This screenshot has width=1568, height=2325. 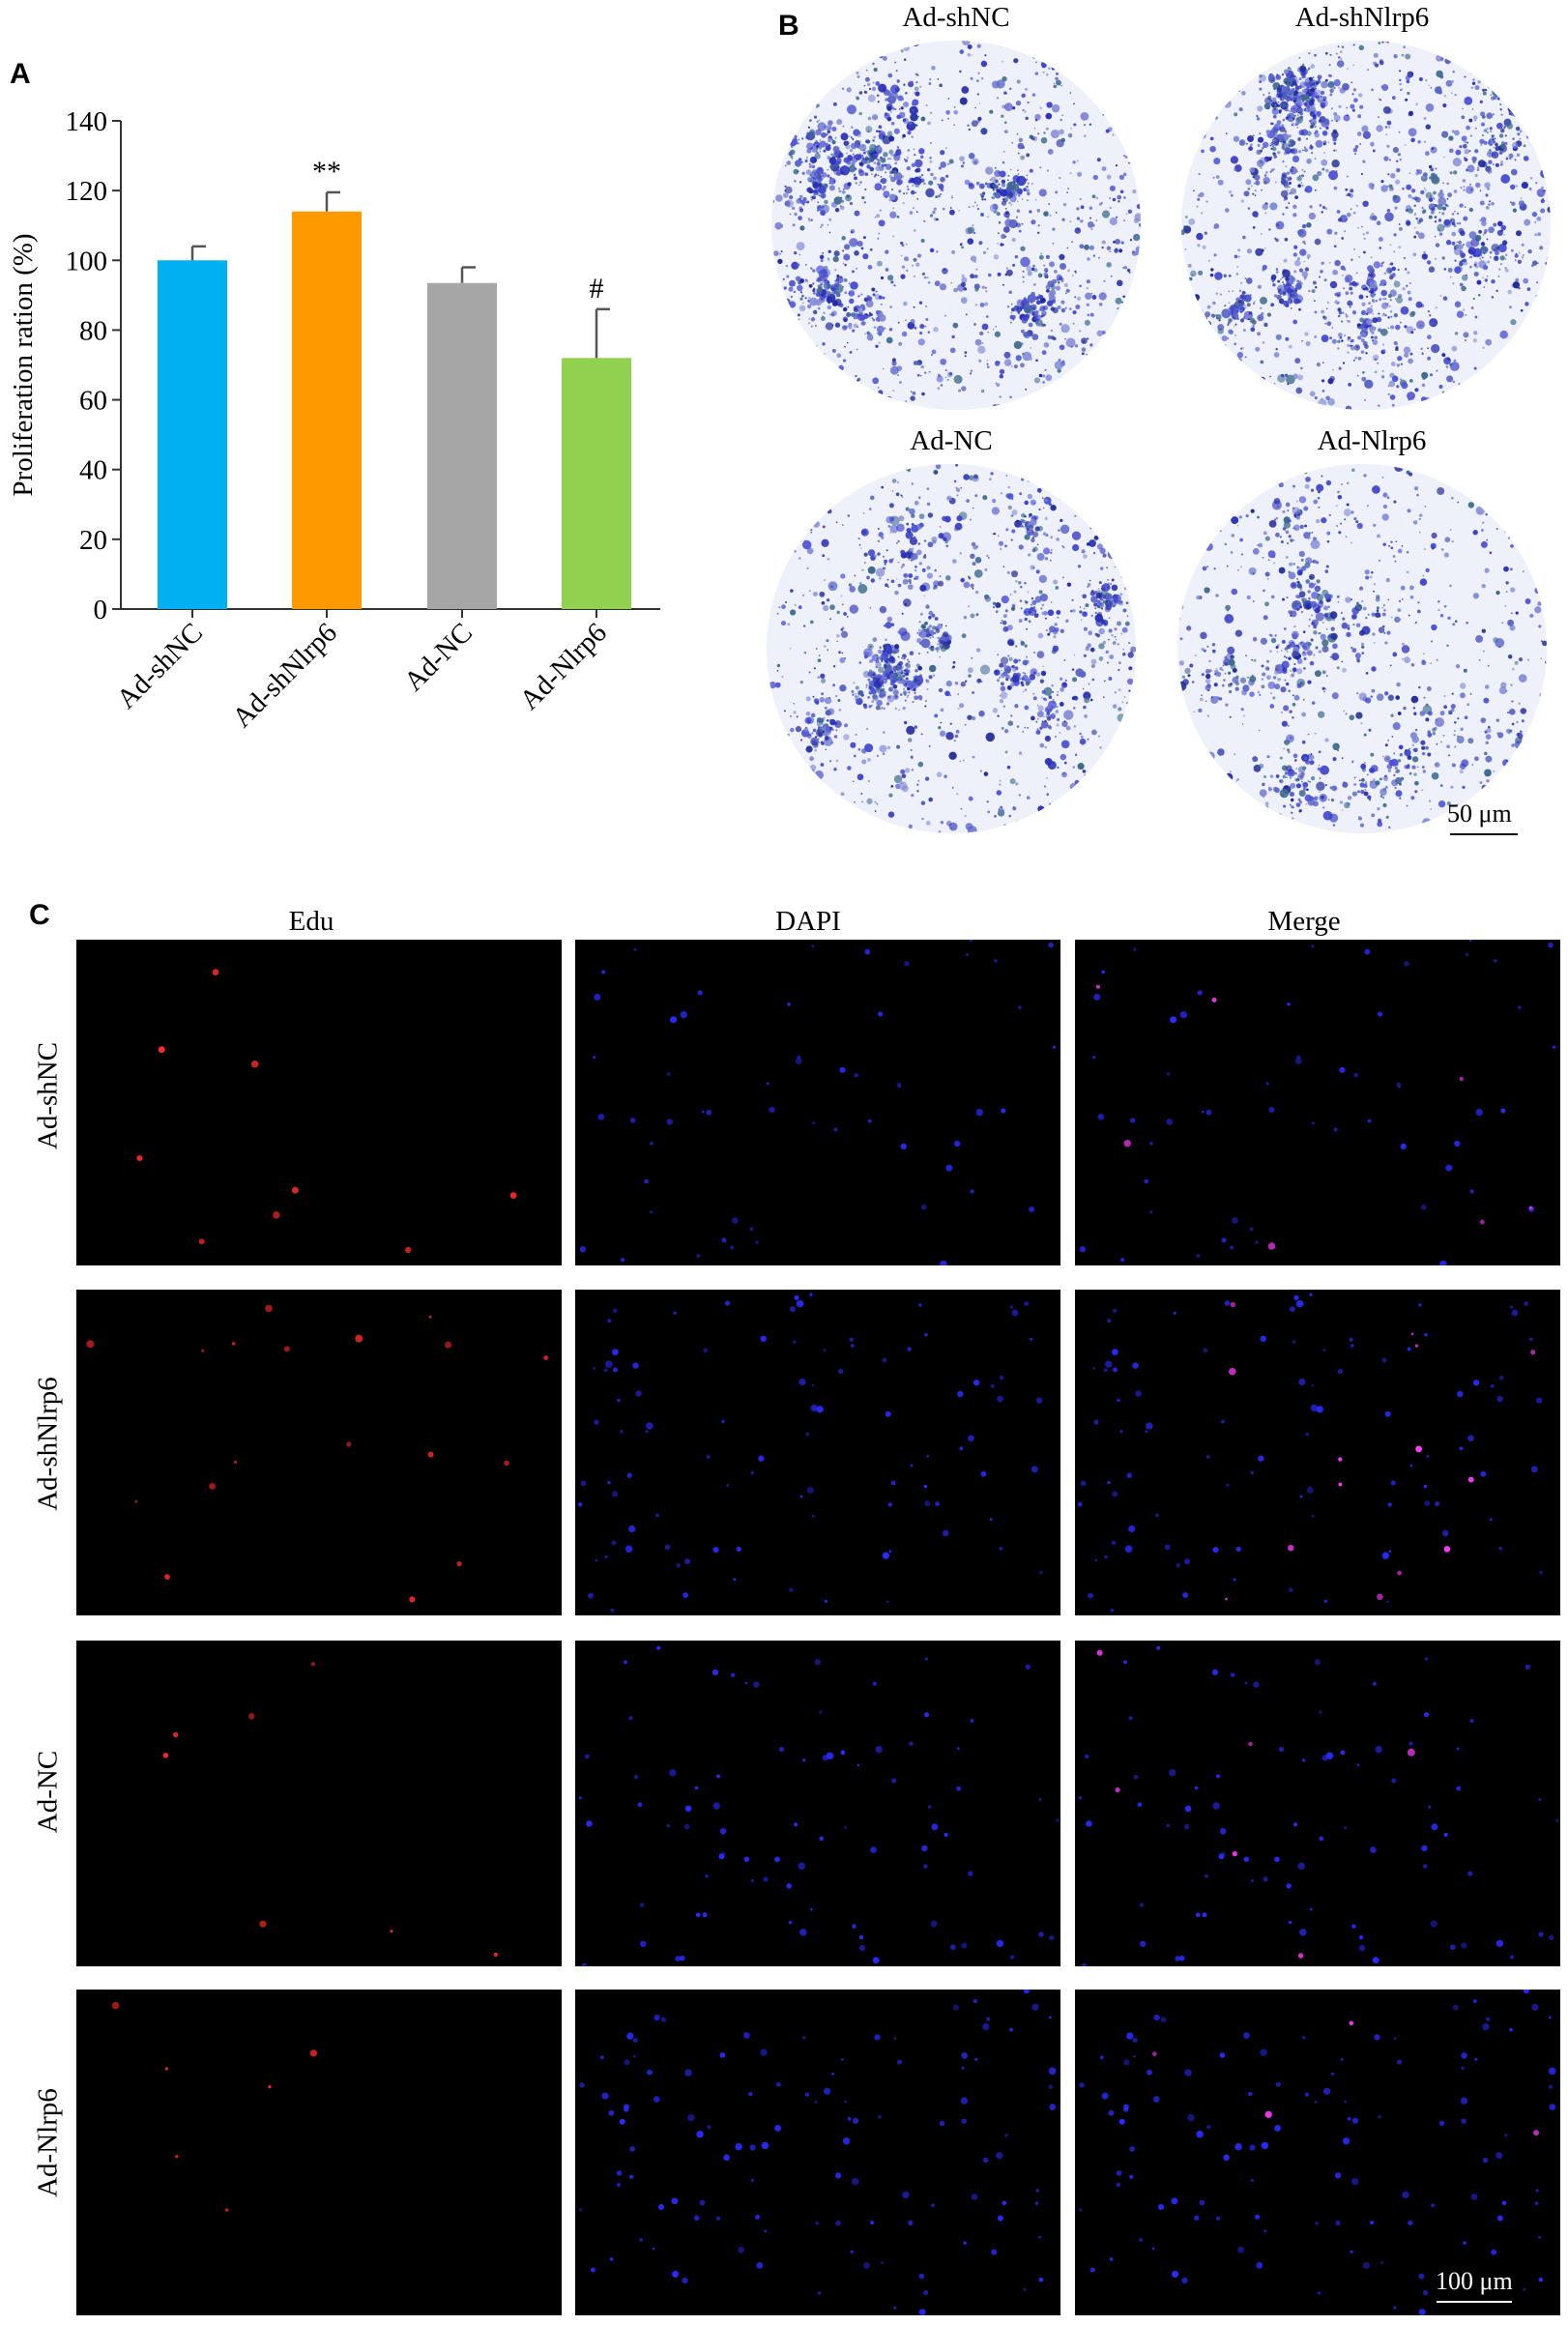 What do you see at coordinates (39, 915) in the screenshot?
I see `panel-c-label: C` at bounding box center [39, 915].